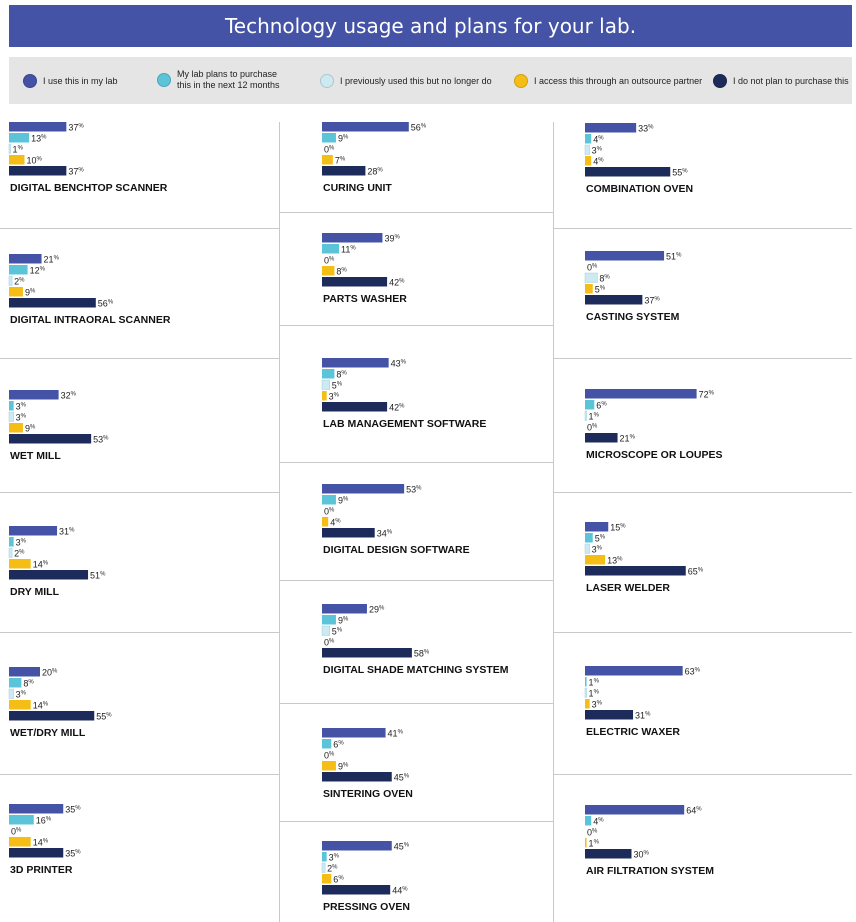  I want to click on bar-value-label: 16%, so click(44, 821).